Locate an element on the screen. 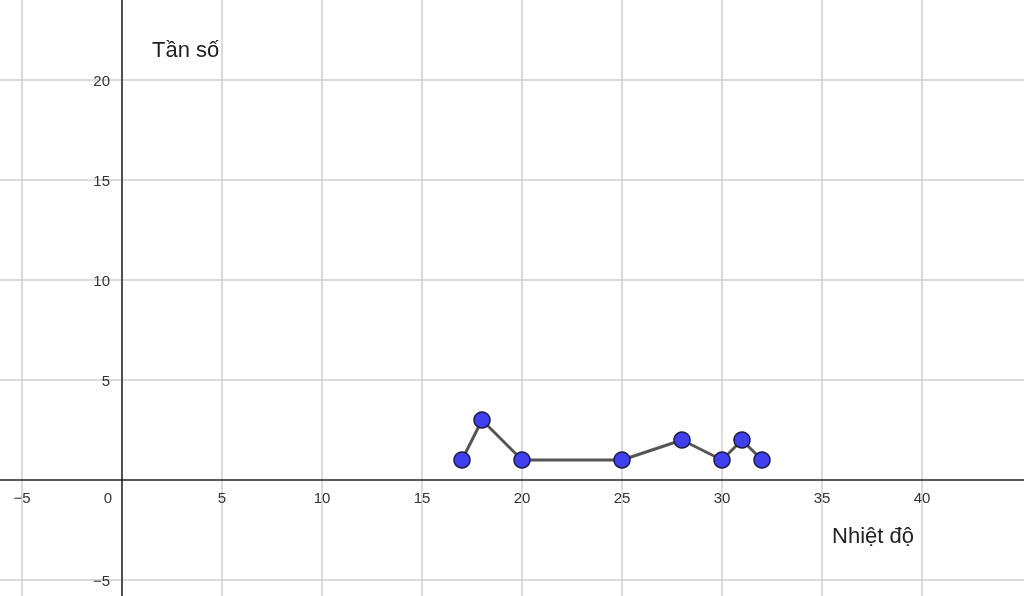 The width and height of the screenshot is (1024, 596). y-tick-label: 5 is located at coordinates (105, 380).